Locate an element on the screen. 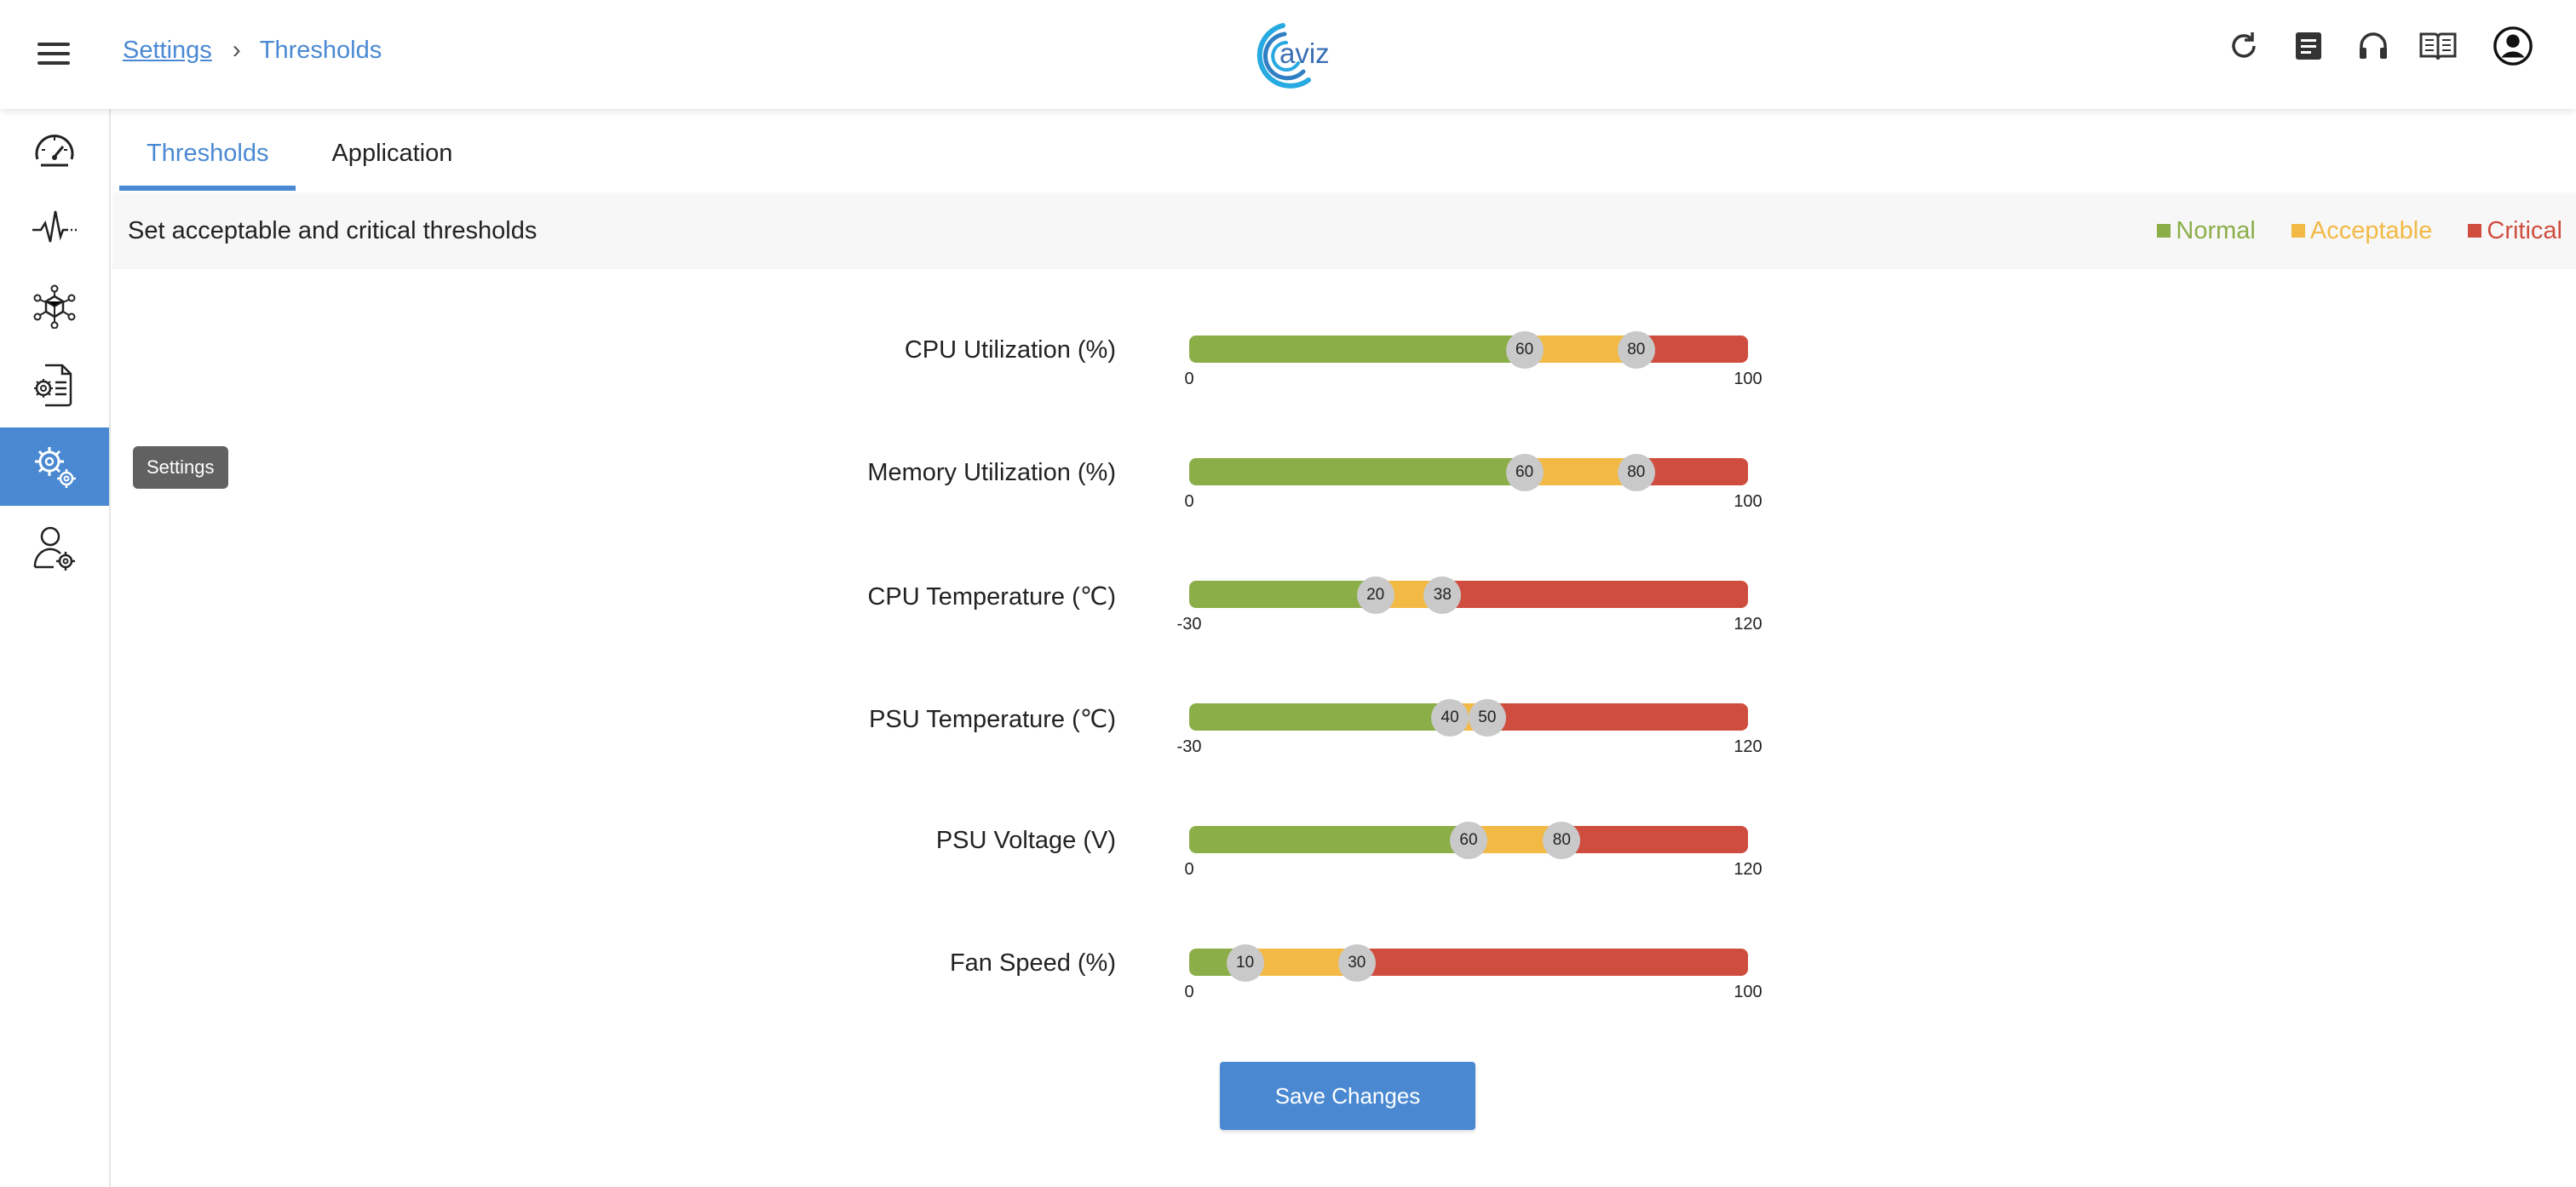  legend-swatch-critical is located at coordinates (2475, 231).